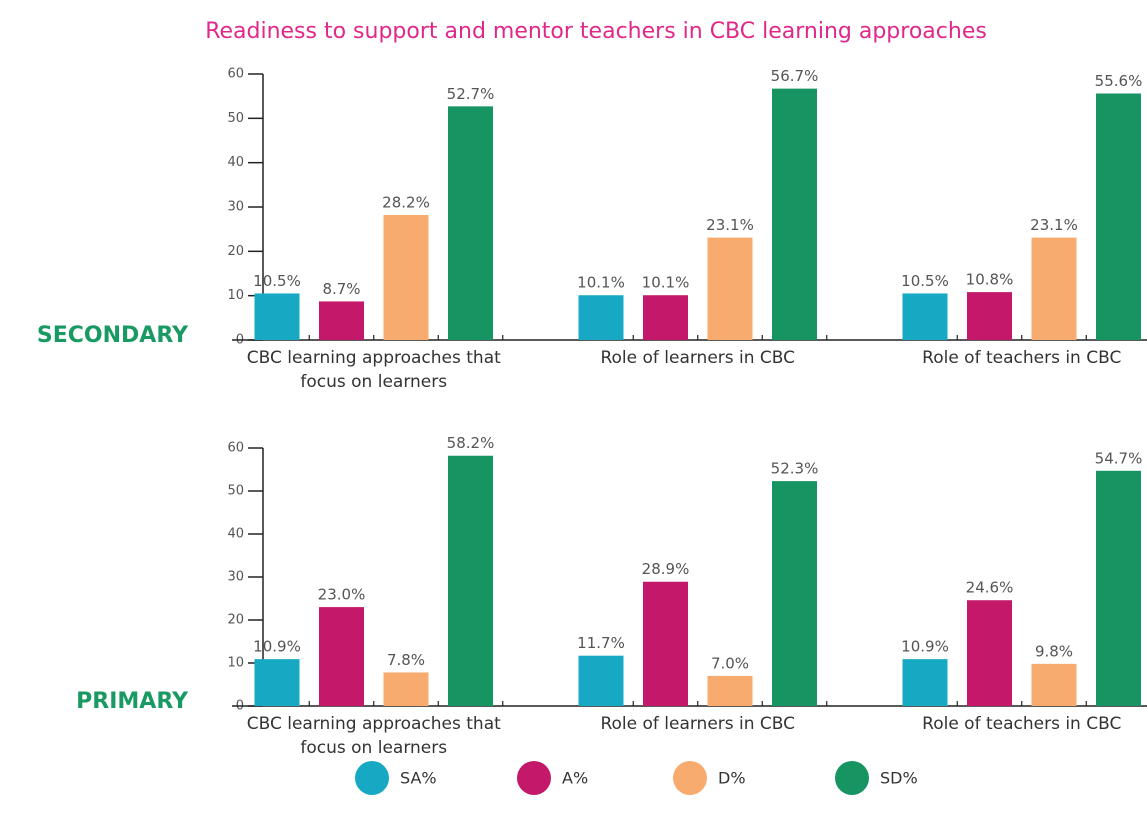 The height and width of the screenshot is (821, 1147). Describe the element at coordinates (666, 569) in the screenshot. I see `value-label: 28.9%` at that location.